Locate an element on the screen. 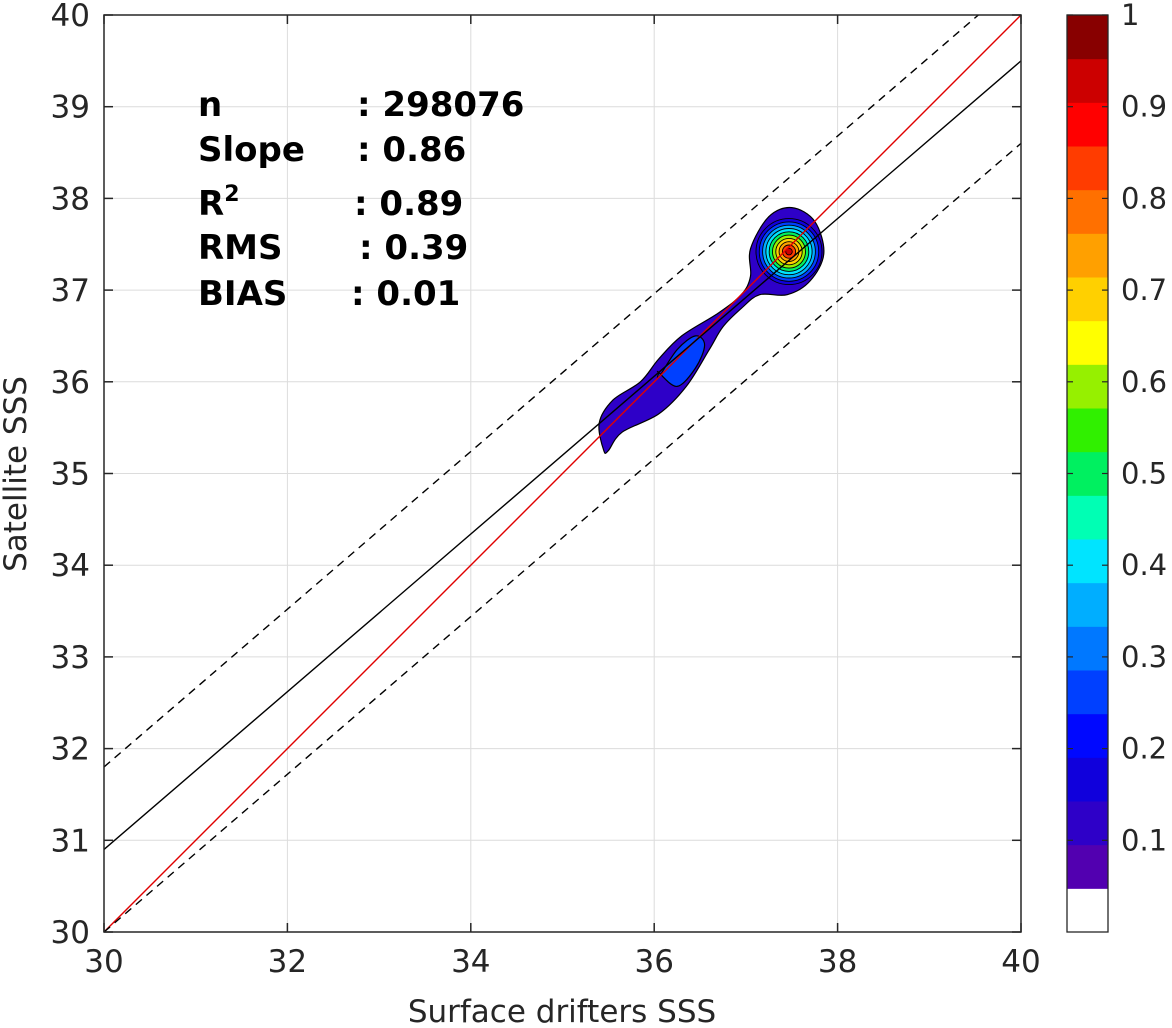 Image resolution: width=1172 pixels, height=1028 pixels. stat-rms-value: : 0.39 is located at coordinates (413, 248).